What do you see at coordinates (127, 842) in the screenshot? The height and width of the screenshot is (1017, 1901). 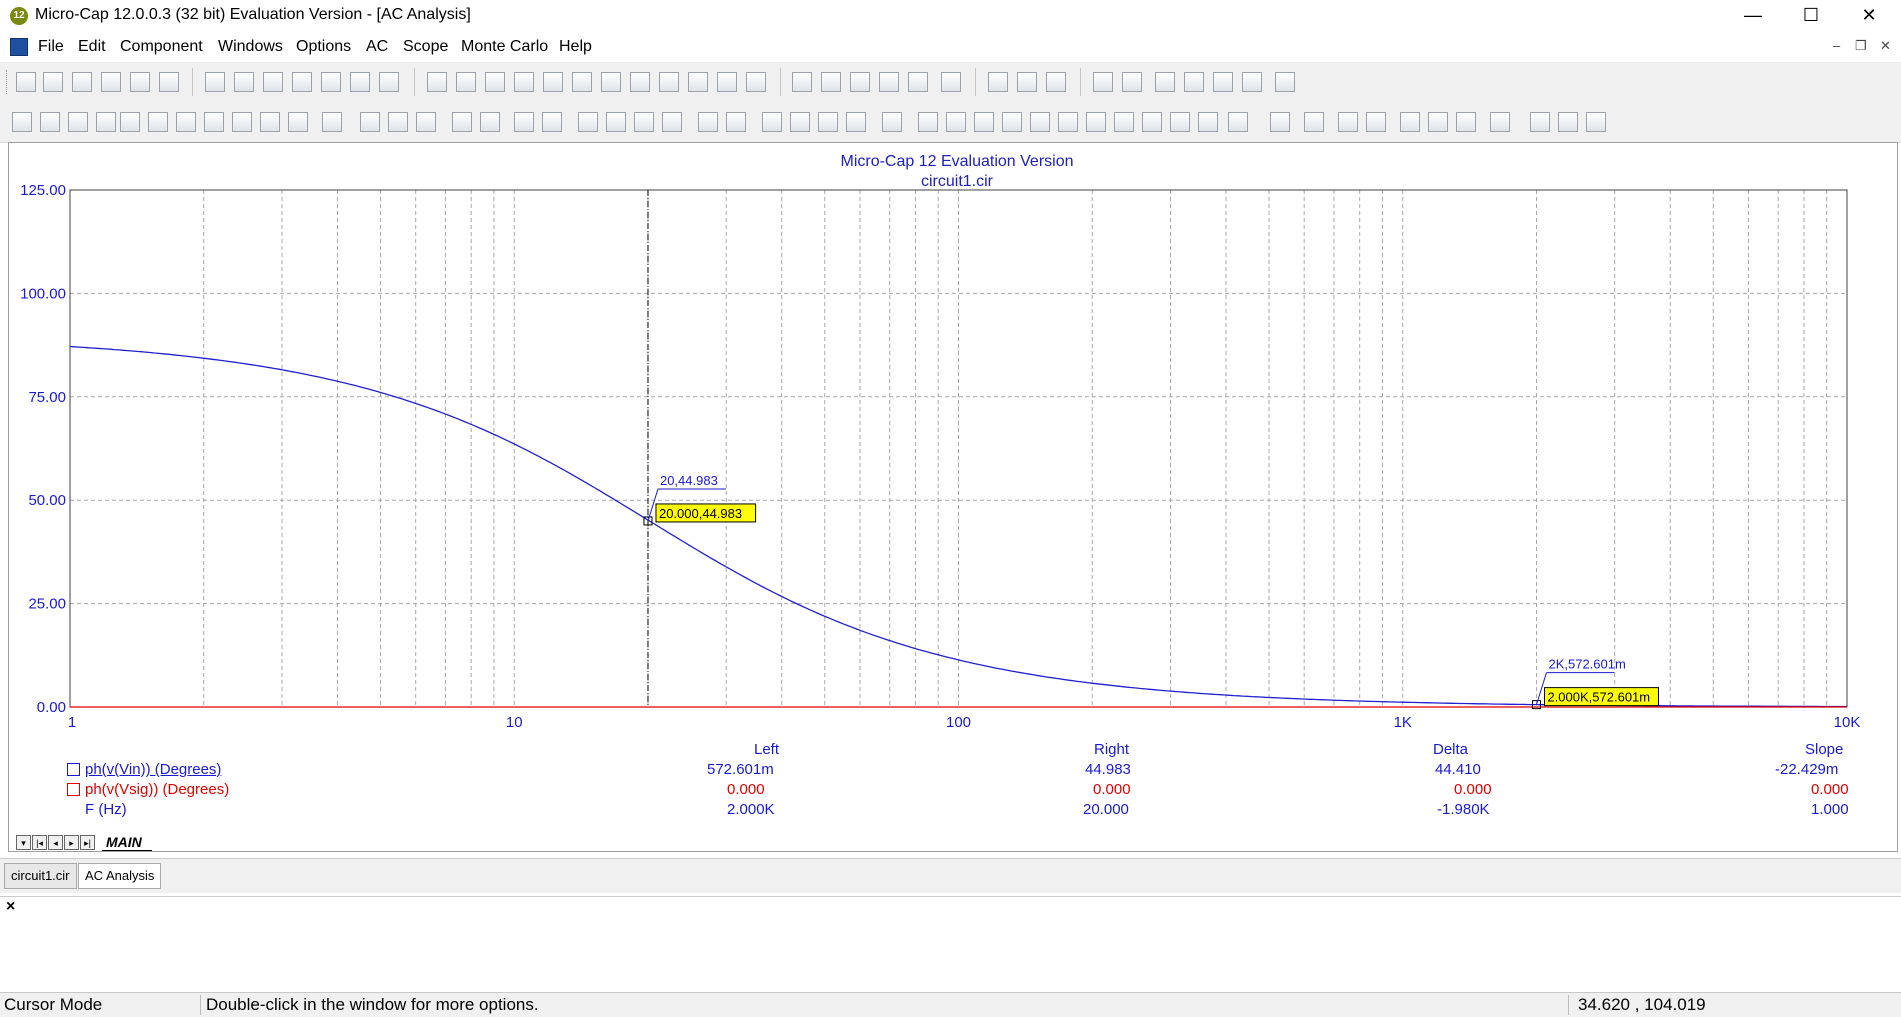 I see `sheet-tab-main: MAIN` at bounding box center [127, 842].